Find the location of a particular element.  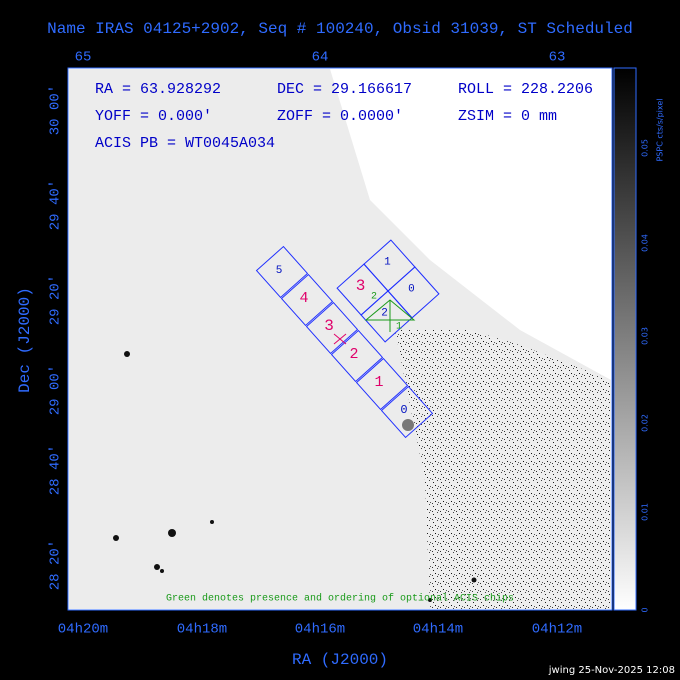

info-ra: RA = 63.928292 is located at coordinates (158, 89).